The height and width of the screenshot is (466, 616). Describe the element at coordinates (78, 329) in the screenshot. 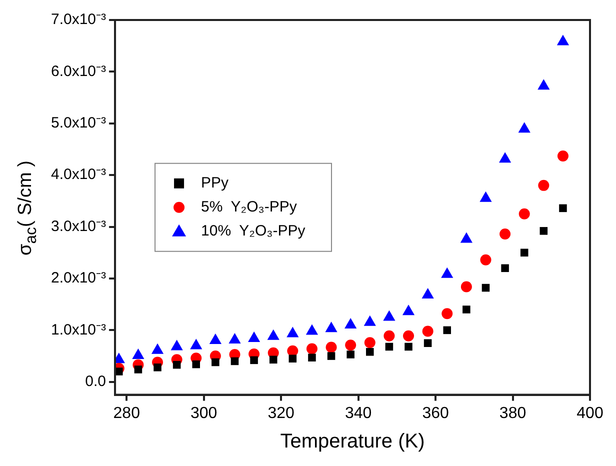

I see `y-tick-label: 1.0x10⁻³` at that location.